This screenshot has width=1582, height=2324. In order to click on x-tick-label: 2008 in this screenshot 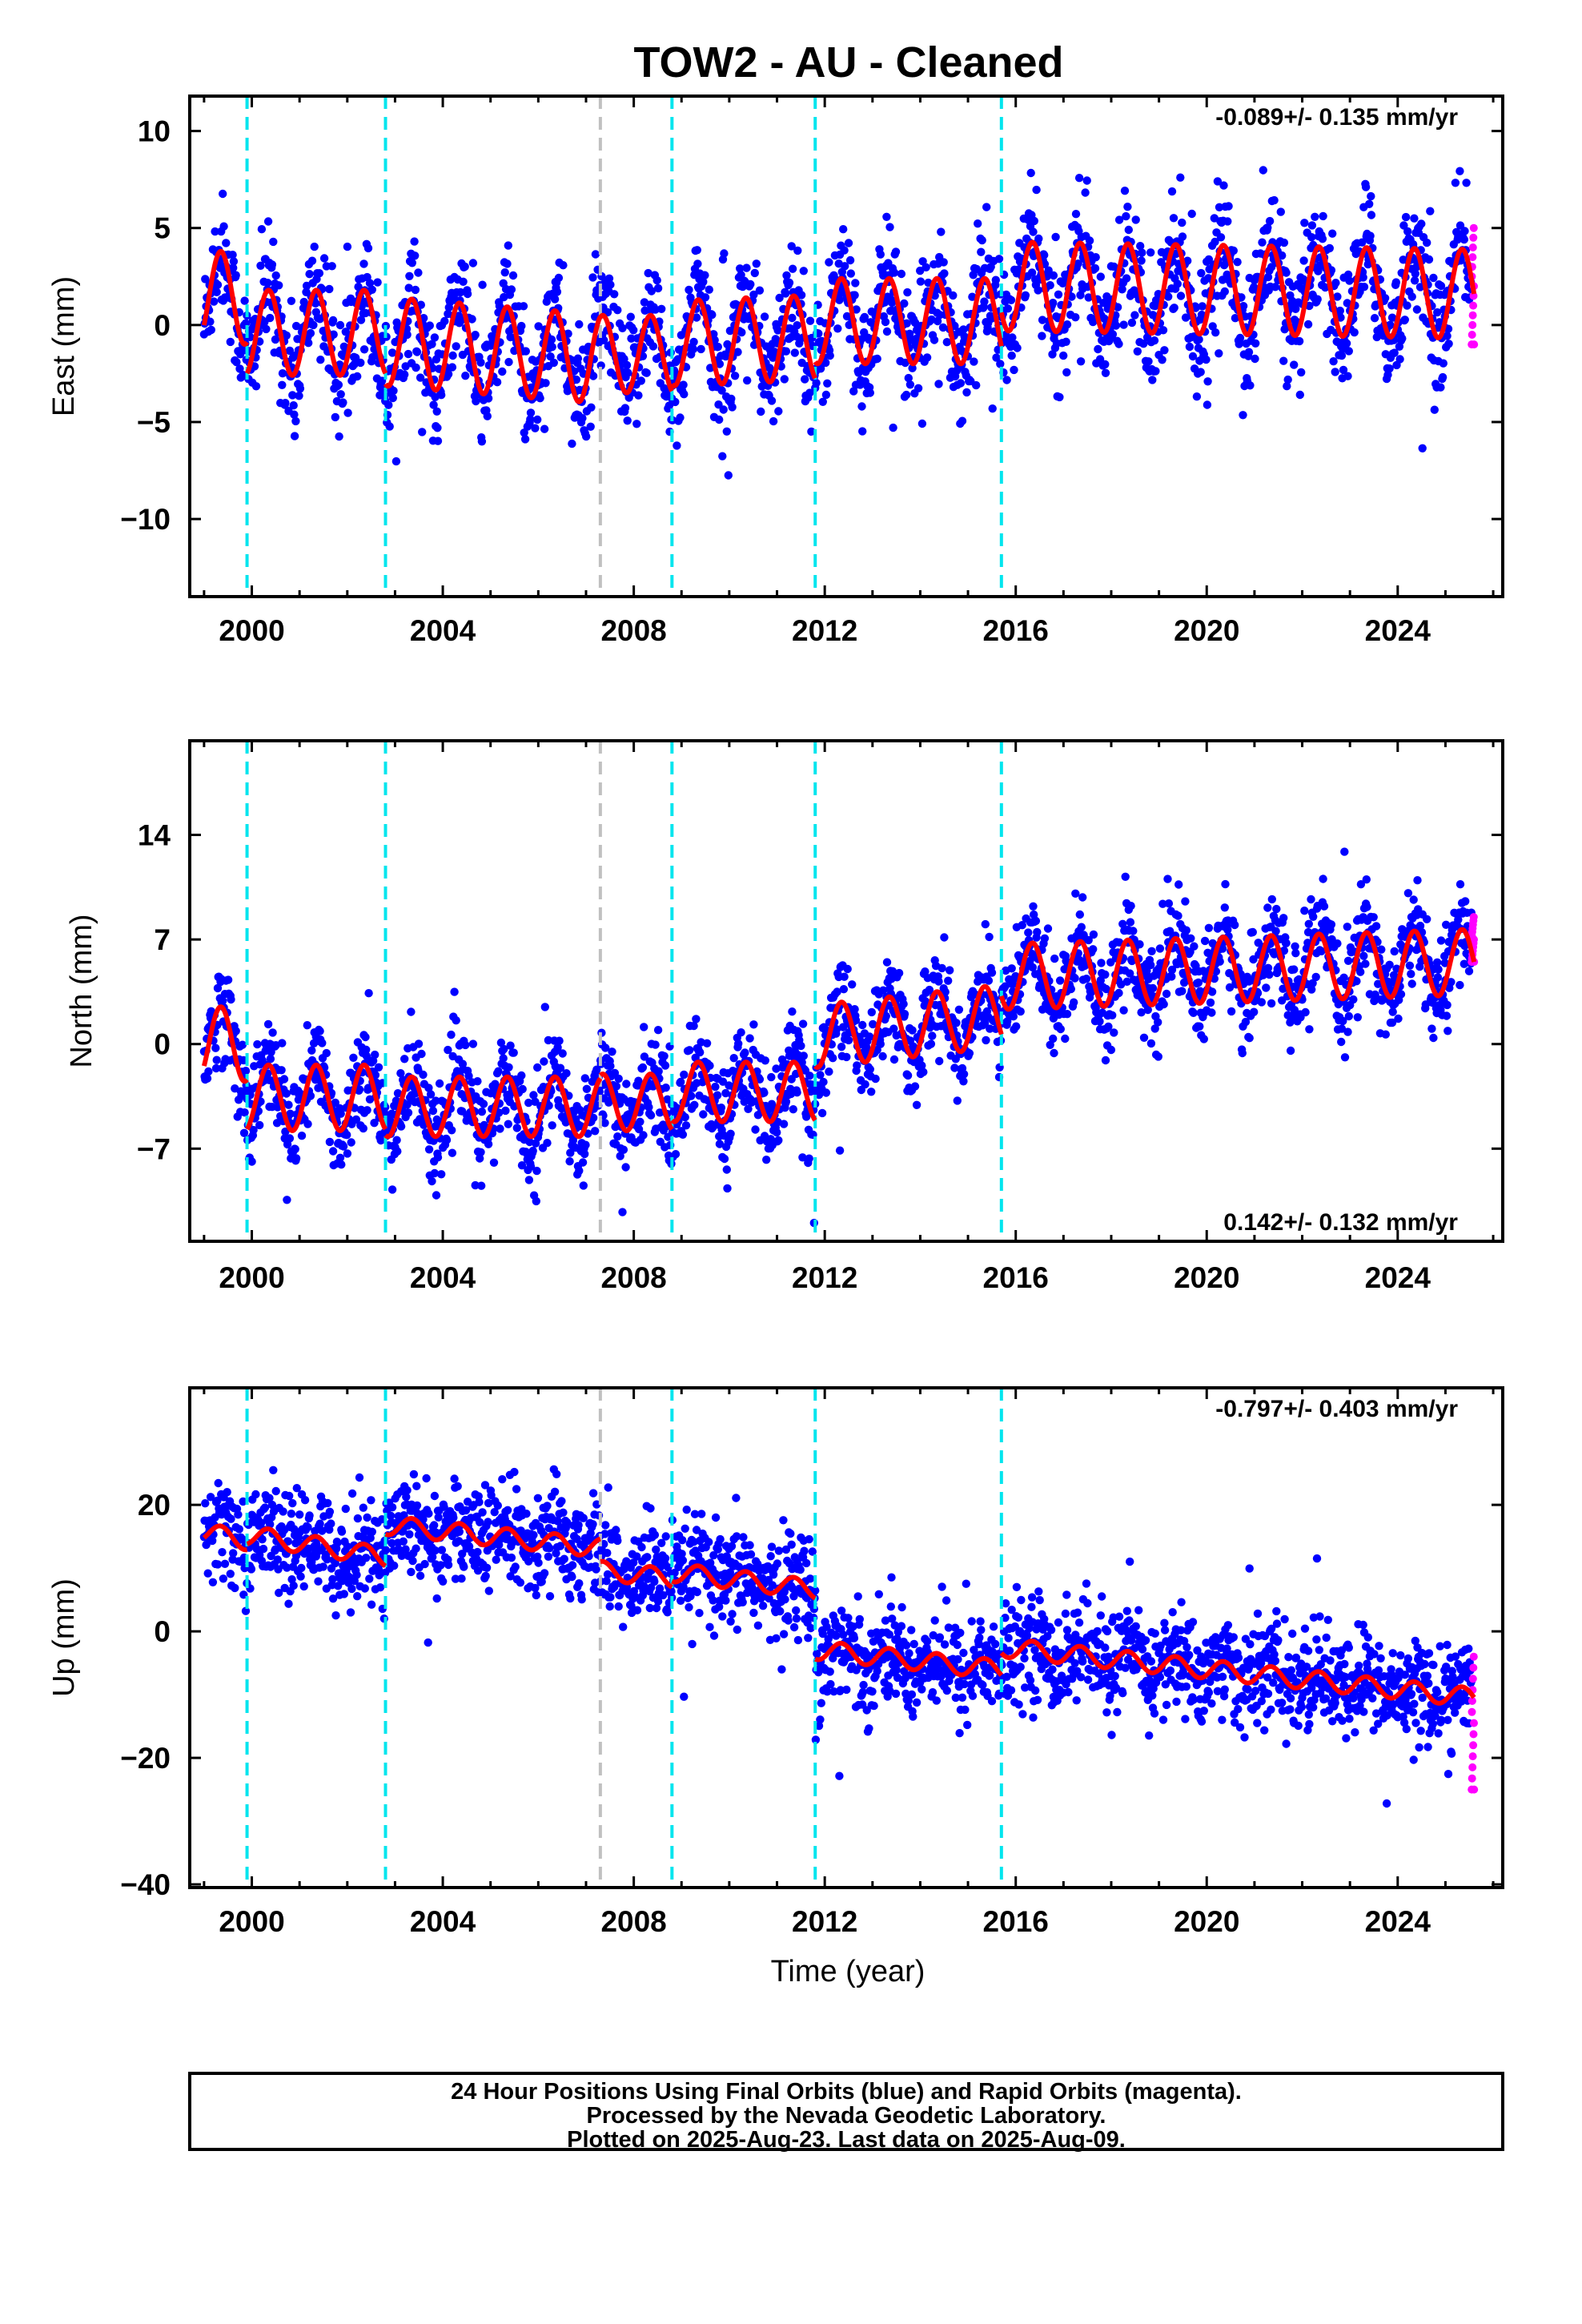, I will do `click(633, 1277)`.